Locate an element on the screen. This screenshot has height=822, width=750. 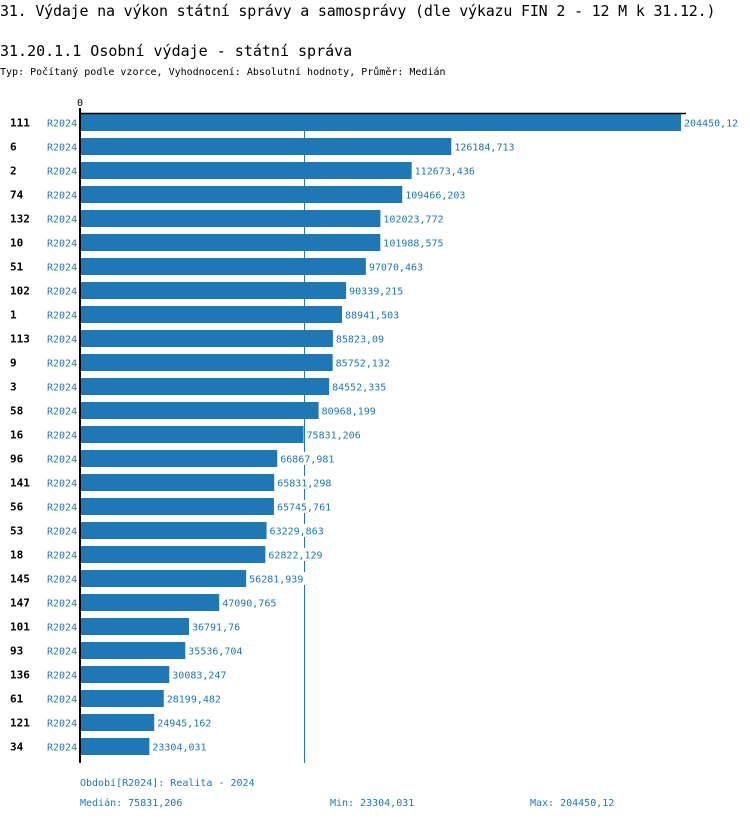
value-label: 63229,863 is located at coordinates (297, 532).